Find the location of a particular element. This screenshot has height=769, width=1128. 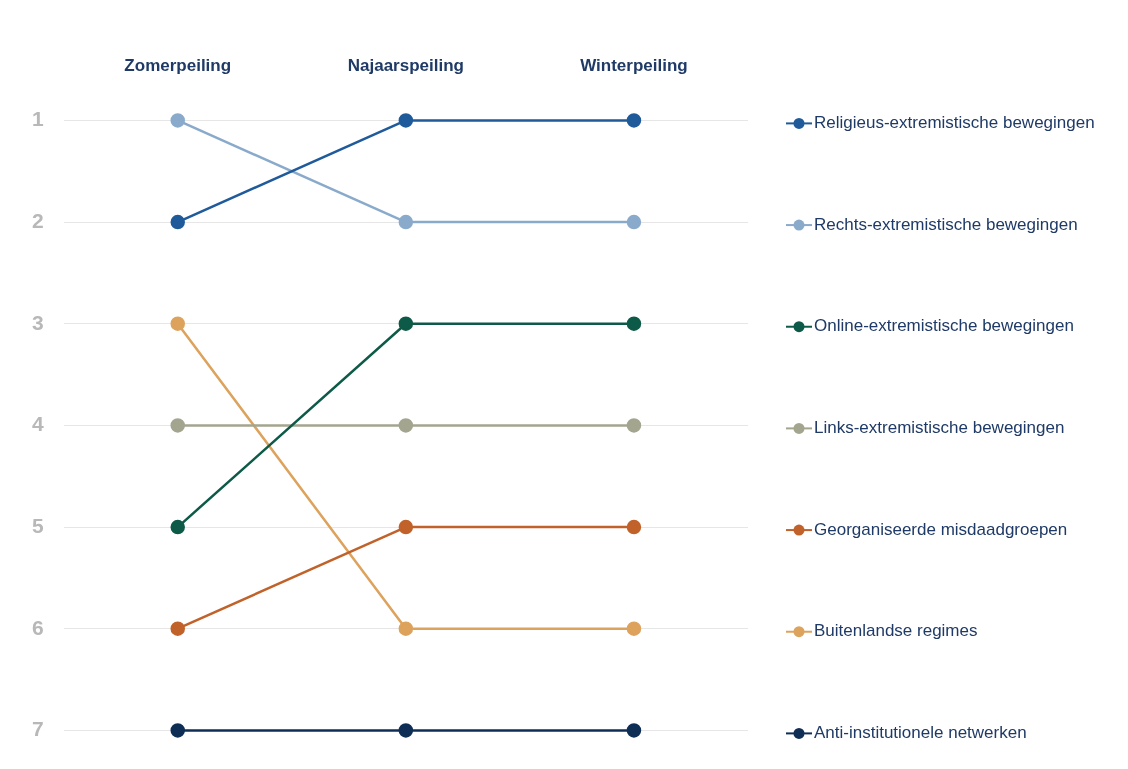

x-tick-label: Winterpeiling is located at coordinates (634, 65).